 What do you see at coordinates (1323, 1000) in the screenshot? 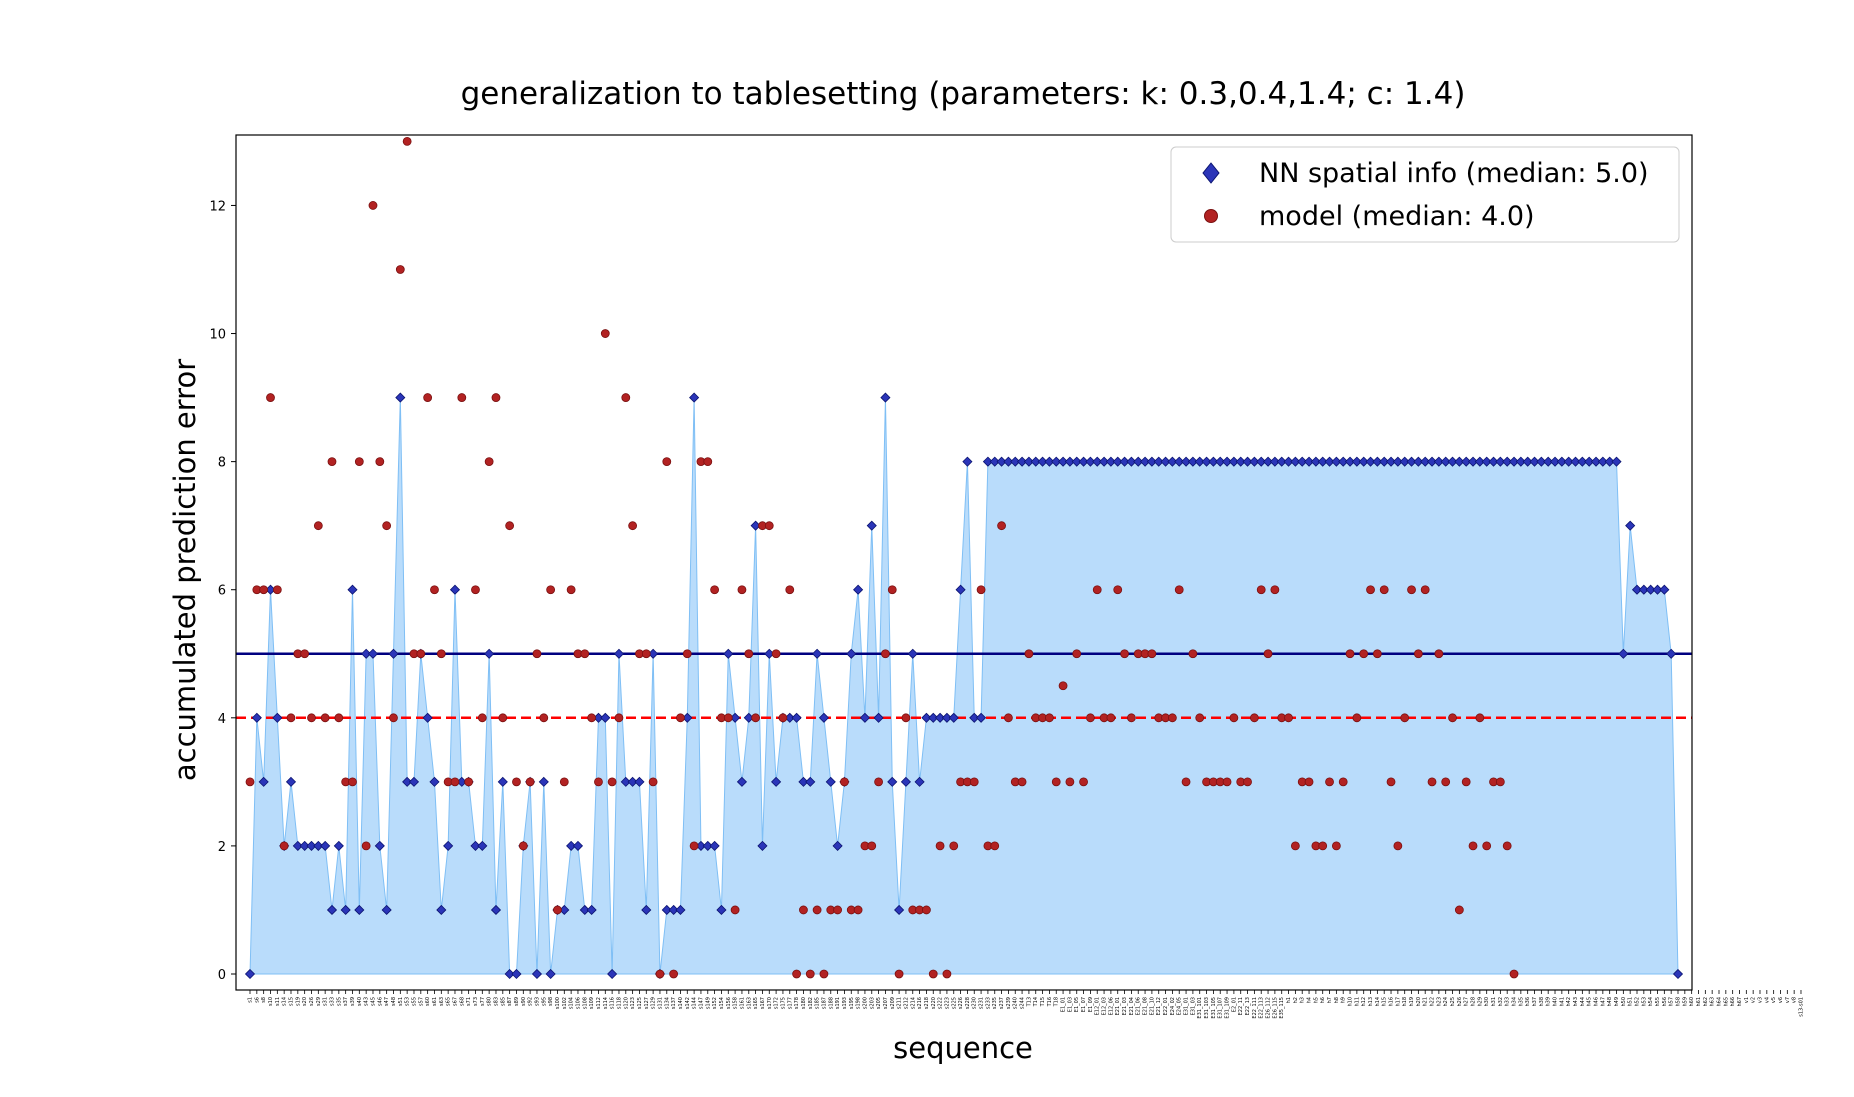
I see `x-tick-label: h6` at bounding box center [1323, 1000].